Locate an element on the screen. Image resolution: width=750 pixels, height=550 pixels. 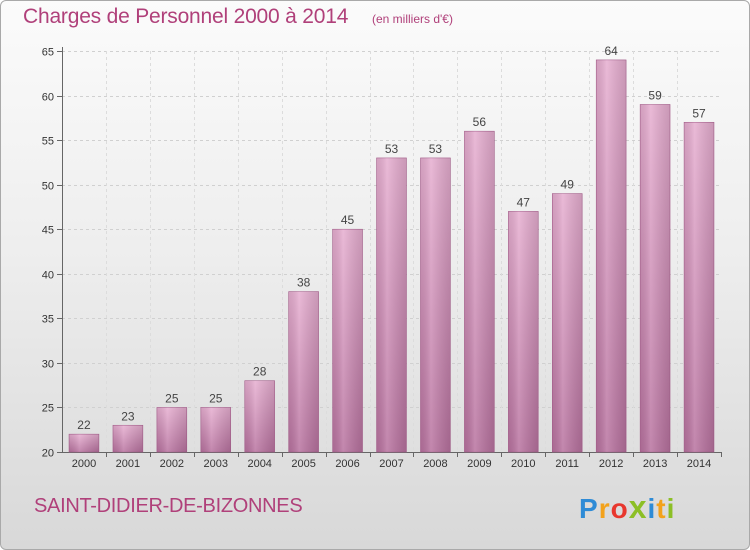
chart-title: Charges de Personnel 2000 à 2014 is located at coordinates (186, 16).